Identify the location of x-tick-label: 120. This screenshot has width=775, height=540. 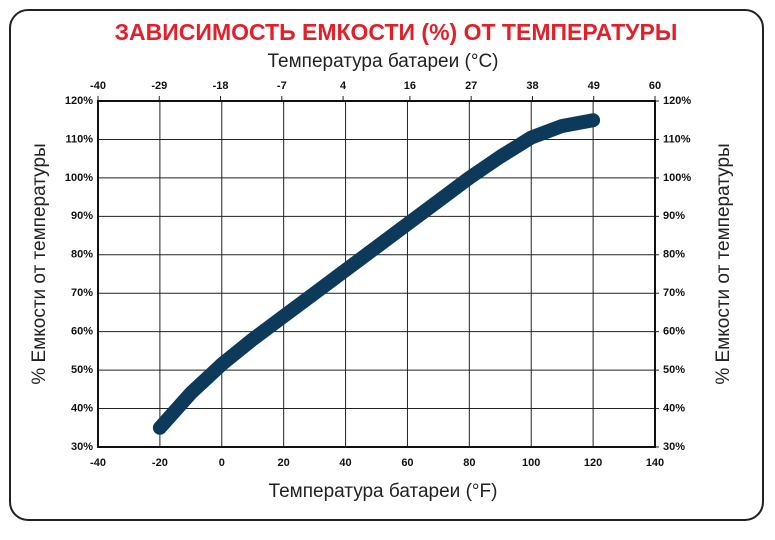
(593, 463).